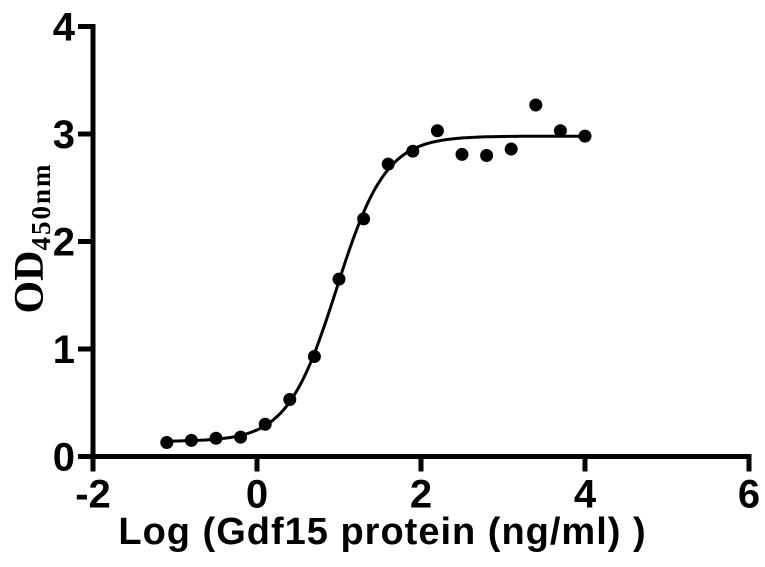  Describe the element at coordinates (64, 350) in the screenshot. I see `y-tick-label: 1` at that location.